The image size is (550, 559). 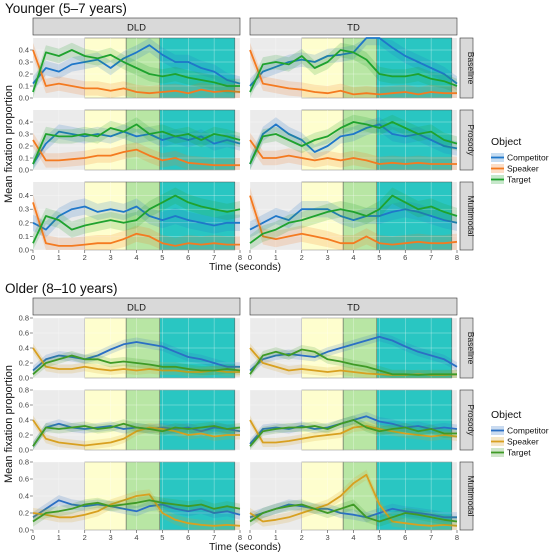 What do you see at coordinates (519, 180) in the screenshot?
I see `legend-label: Target` at bounding box center [519, 180].